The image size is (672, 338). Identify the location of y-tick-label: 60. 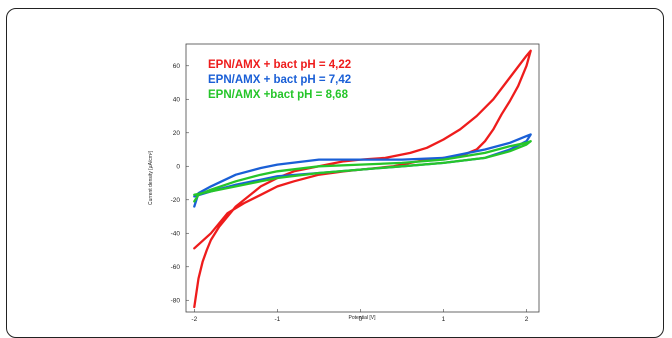
(177, 66).